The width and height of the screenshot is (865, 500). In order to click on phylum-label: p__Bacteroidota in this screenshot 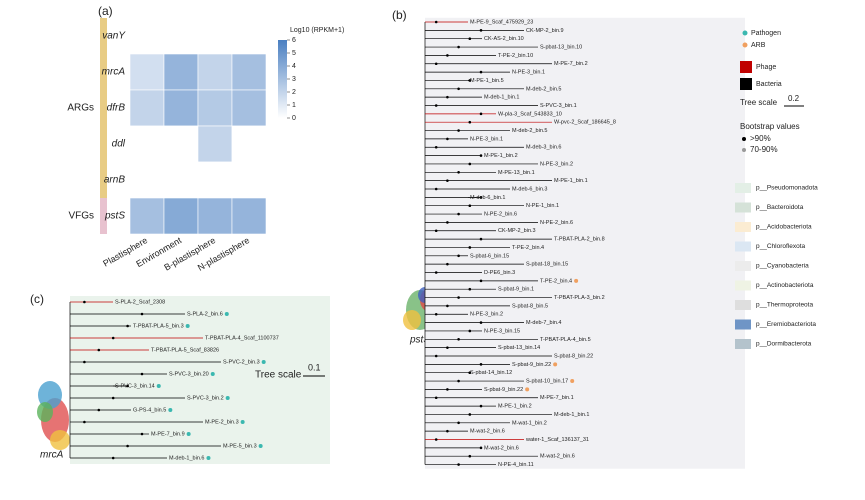, I will do `click(780, 207)`.